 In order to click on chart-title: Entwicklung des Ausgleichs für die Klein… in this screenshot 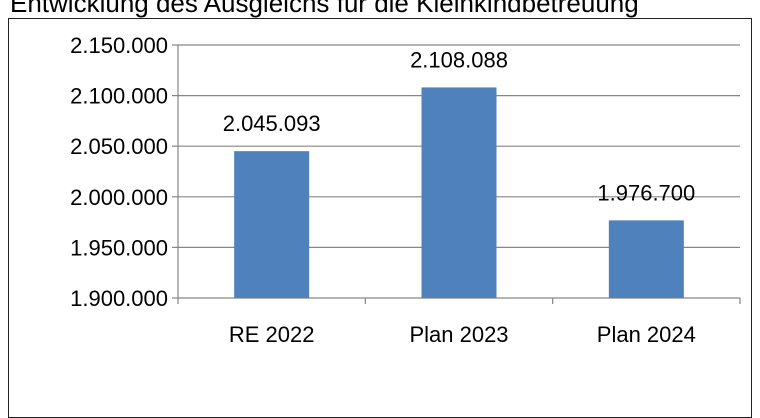, I will do `click(324, 9)`.